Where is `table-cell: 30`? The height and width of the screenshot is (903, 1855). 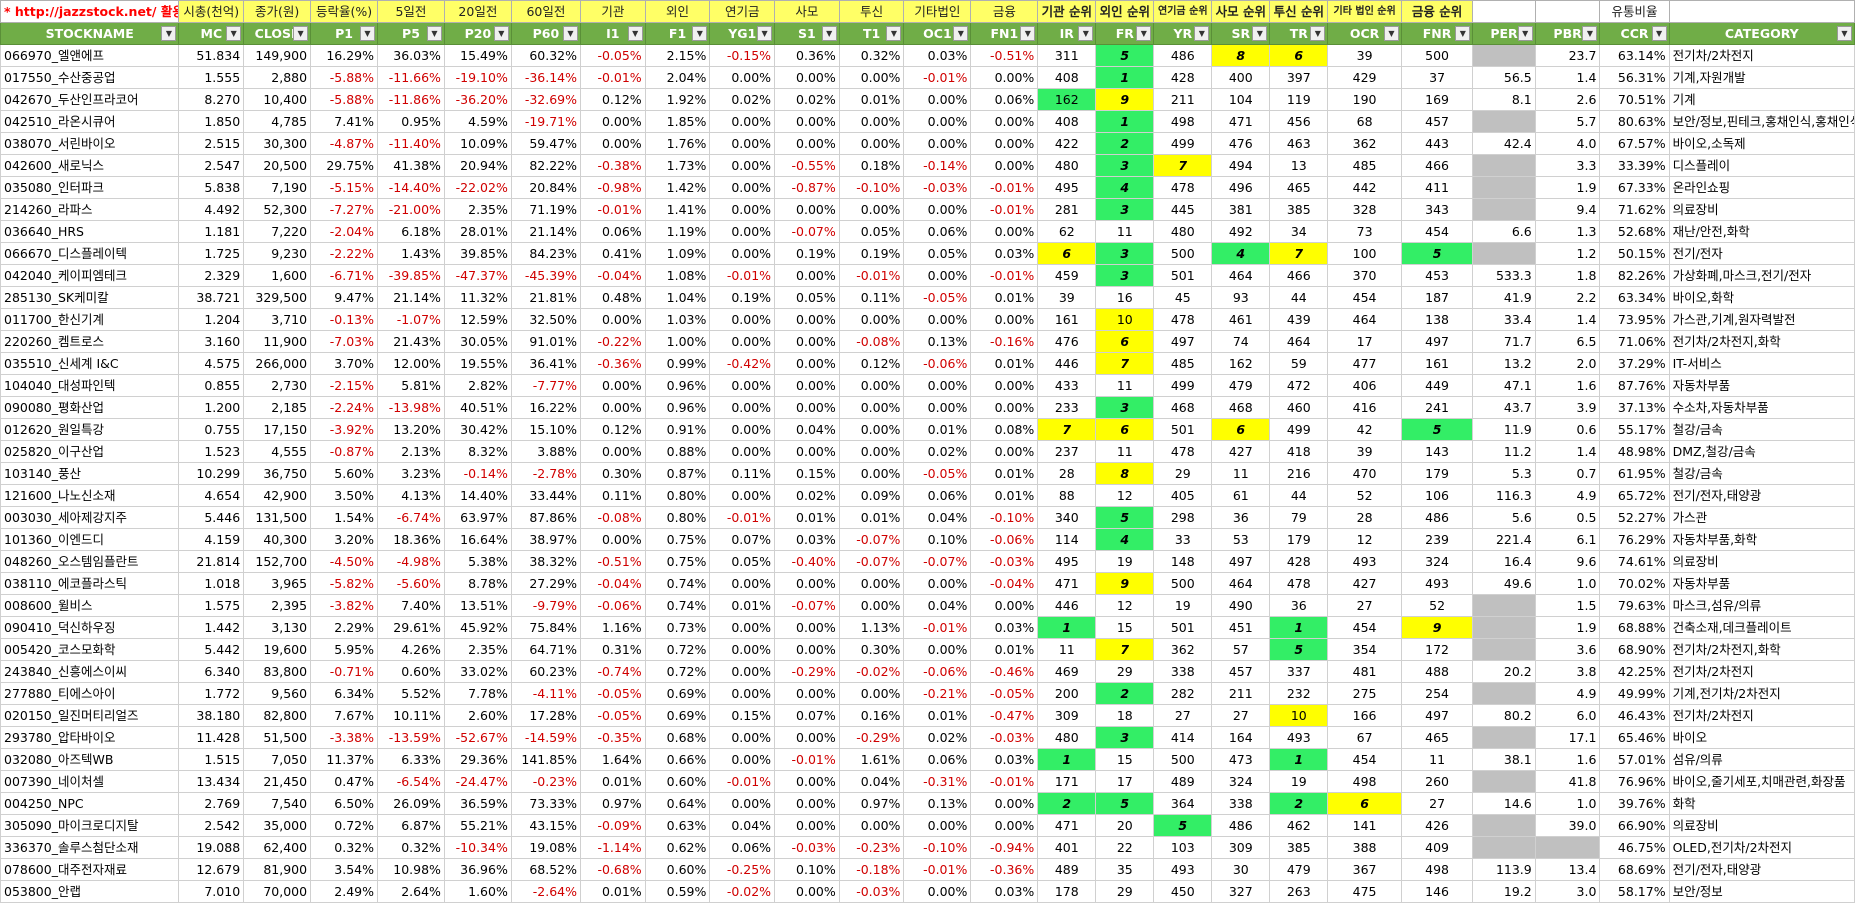
table-cell: 30 is located at coordinates (1241, 869).